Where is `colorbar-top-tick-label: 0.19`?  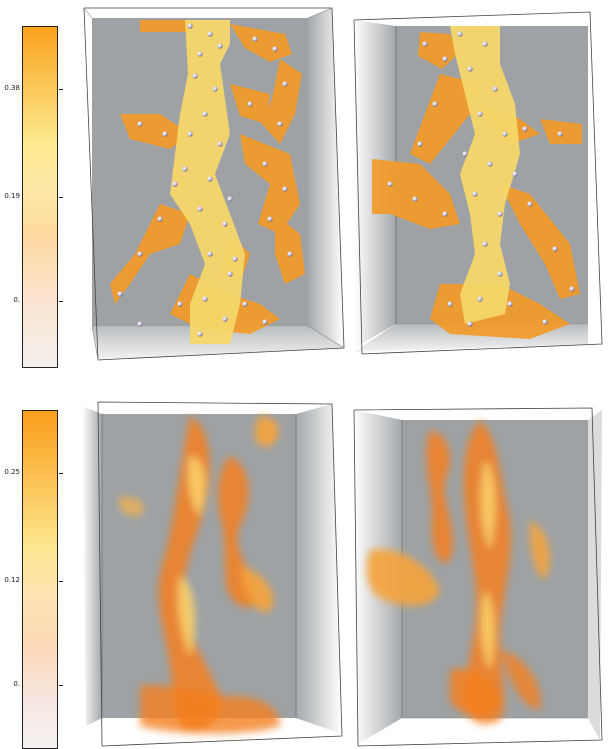 colorbar-top-tick-label: 0.19 is located at coordinates (12, 196).